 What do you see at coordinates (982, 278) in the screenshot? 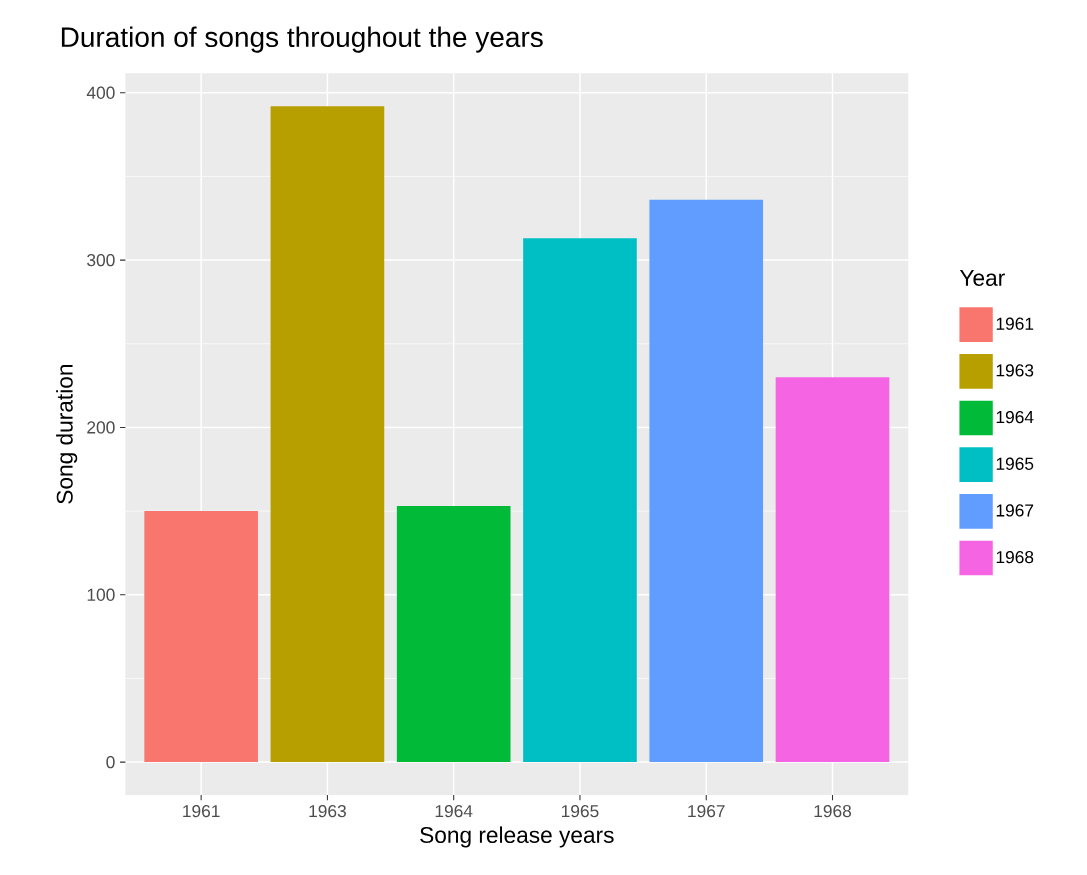
I see `legend-title: Year` at bounding box center [982, 278].